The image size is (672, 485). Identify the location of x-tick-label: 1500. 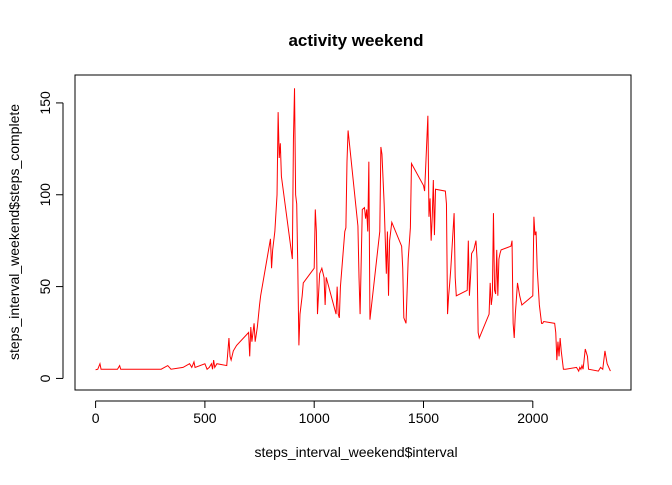
(423, 418).